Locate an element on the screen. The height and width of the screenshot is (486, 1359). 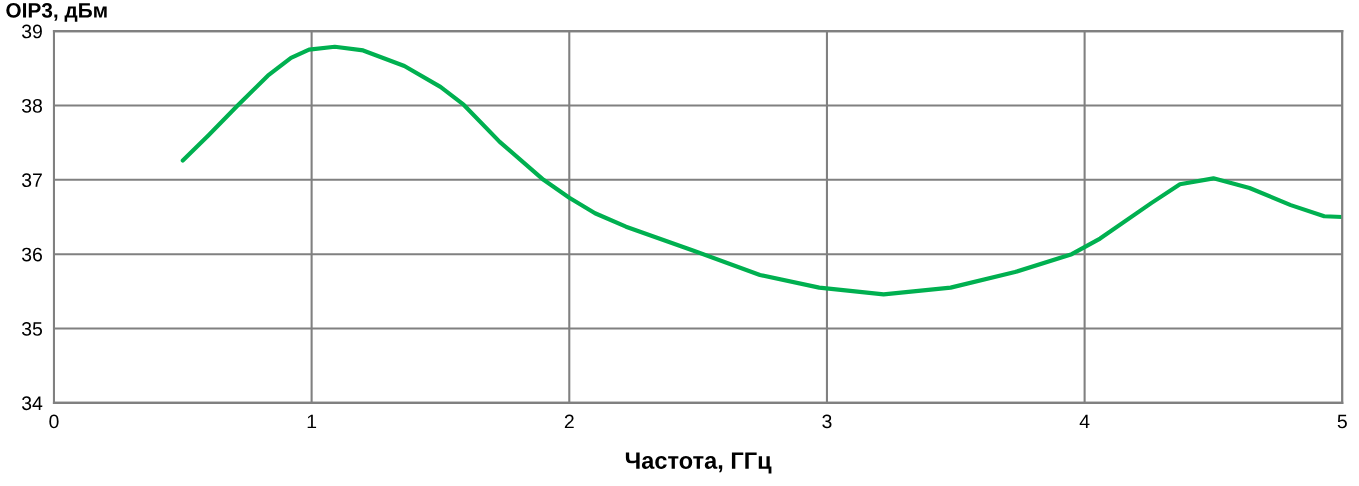
y-tick-label: 35 is located at coordinates (32, 329).